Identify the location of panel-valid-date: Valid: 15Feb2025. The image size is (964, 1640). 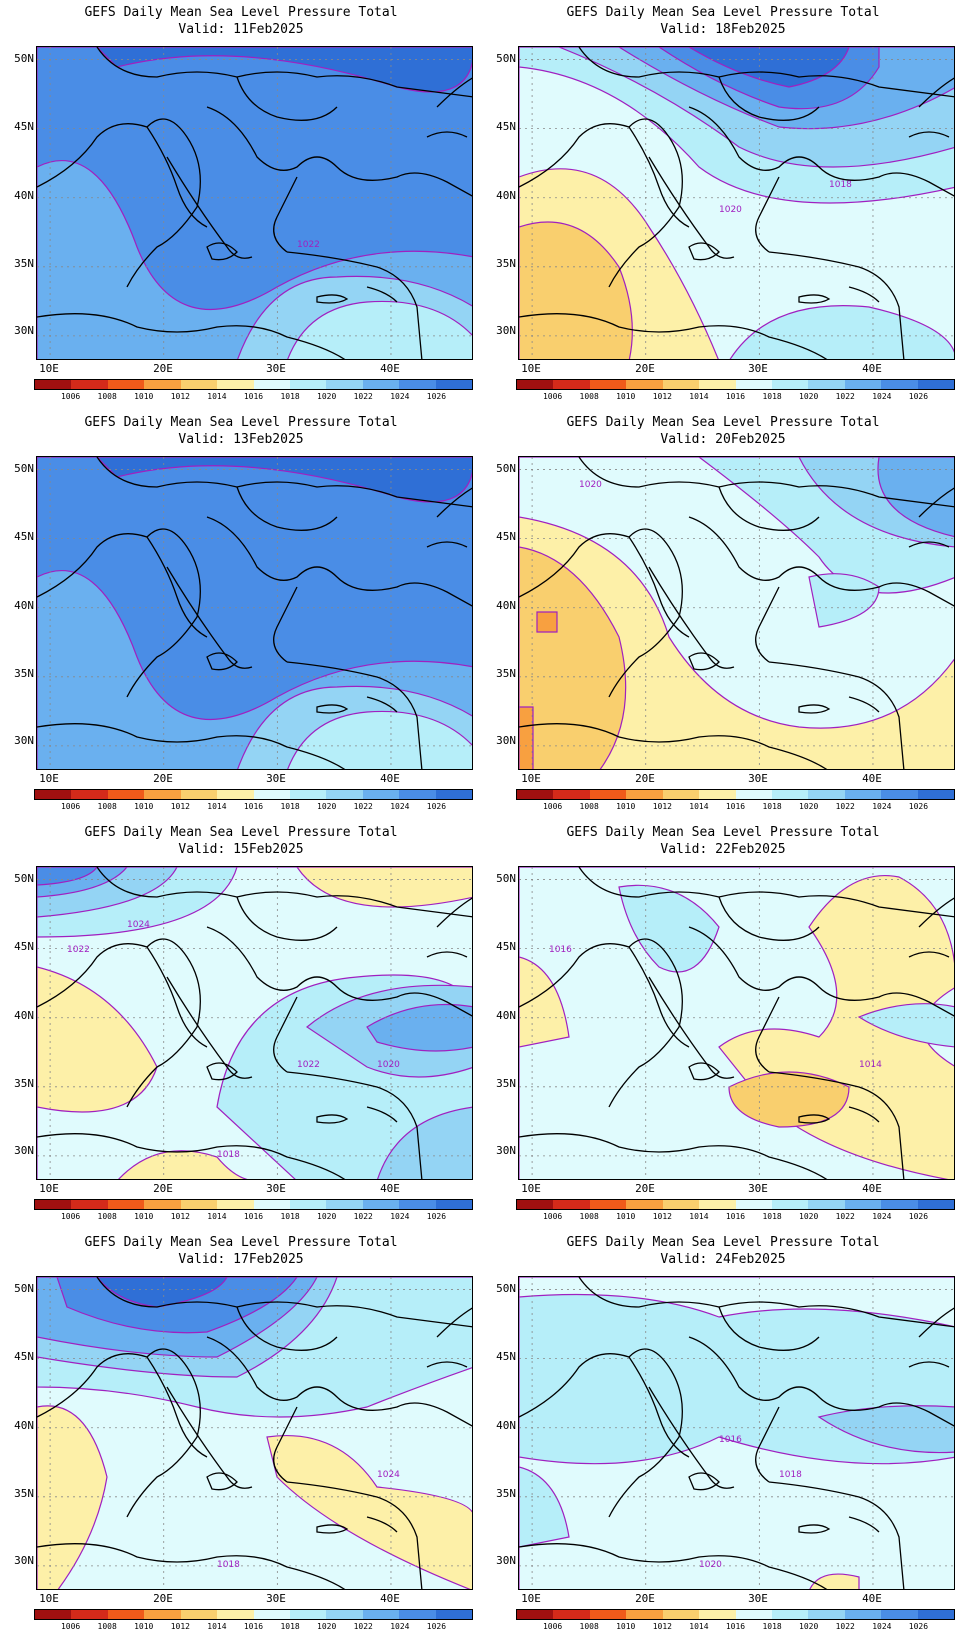
(241, 849).